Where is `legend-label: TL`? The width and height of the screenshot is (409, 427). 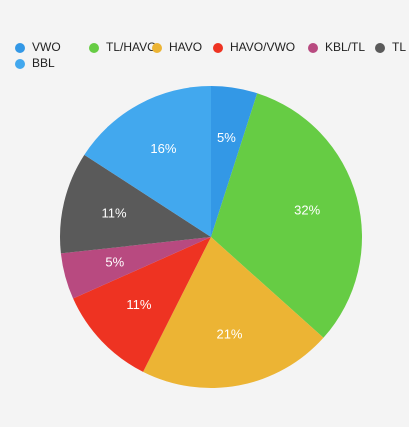
legend-label: TL is located at coordinates (399, 47).